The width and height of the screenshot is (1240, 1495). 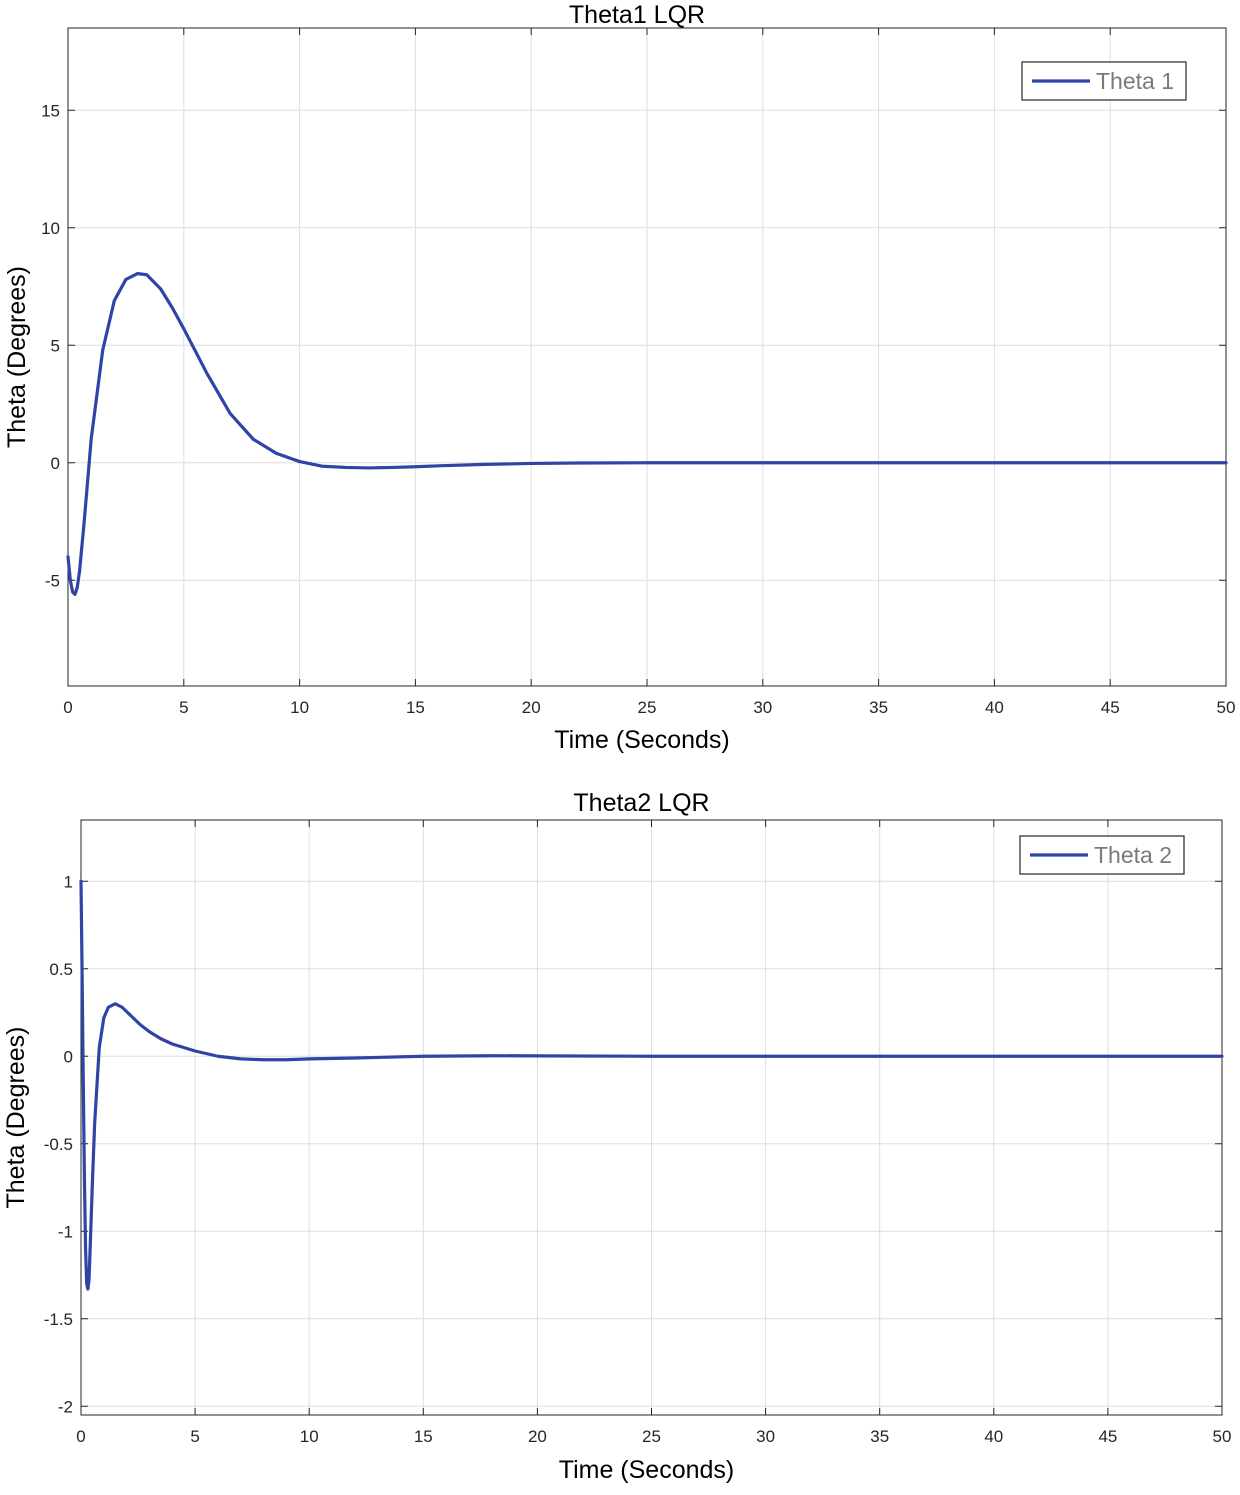 I want to click on y-tick-label: 1, so click(x=68, y=881).